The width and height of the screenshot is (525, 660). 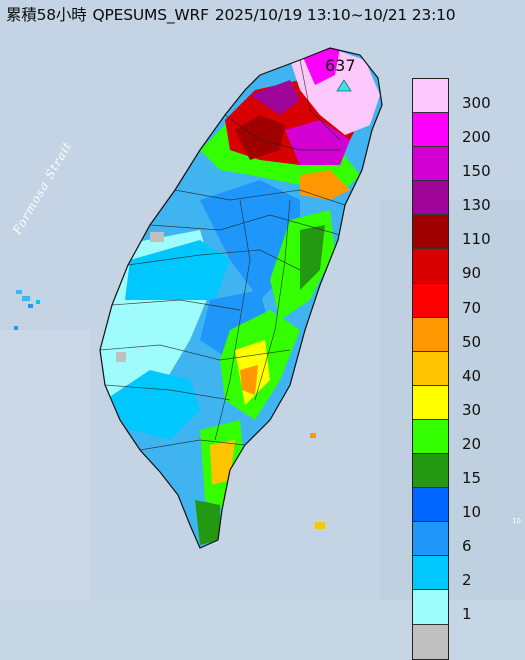 I want to click on legend-label: 30, so click(x=472, y=409).